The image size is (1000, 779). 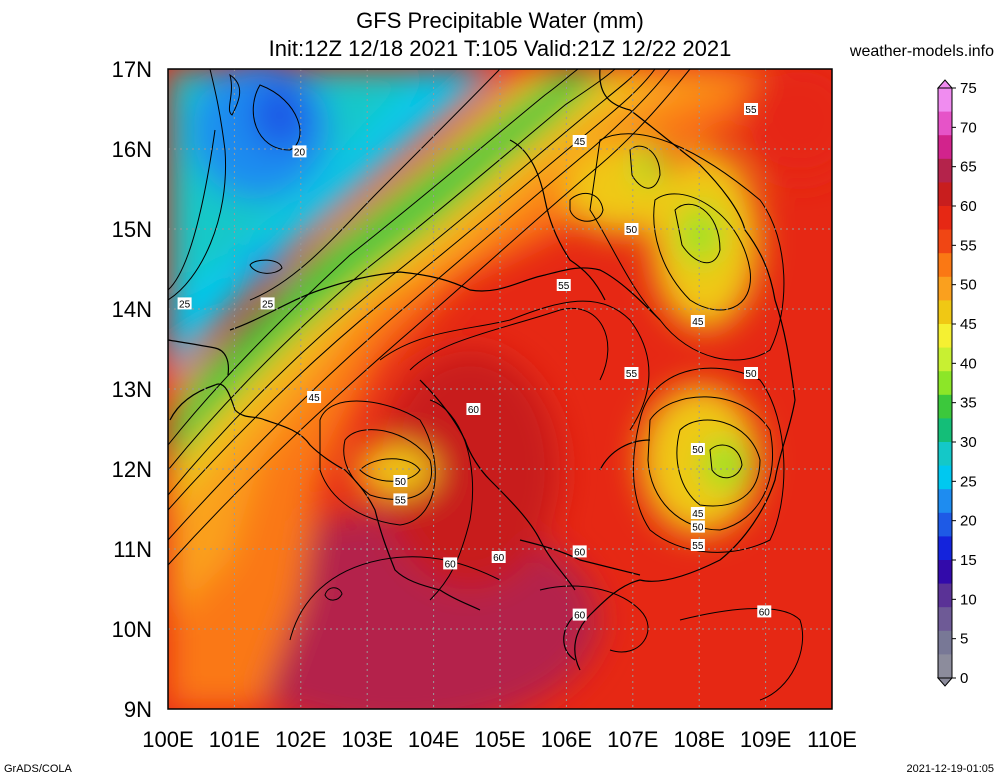 I want to click on lon-tick-label: 109E, so click(x=765, y=739).